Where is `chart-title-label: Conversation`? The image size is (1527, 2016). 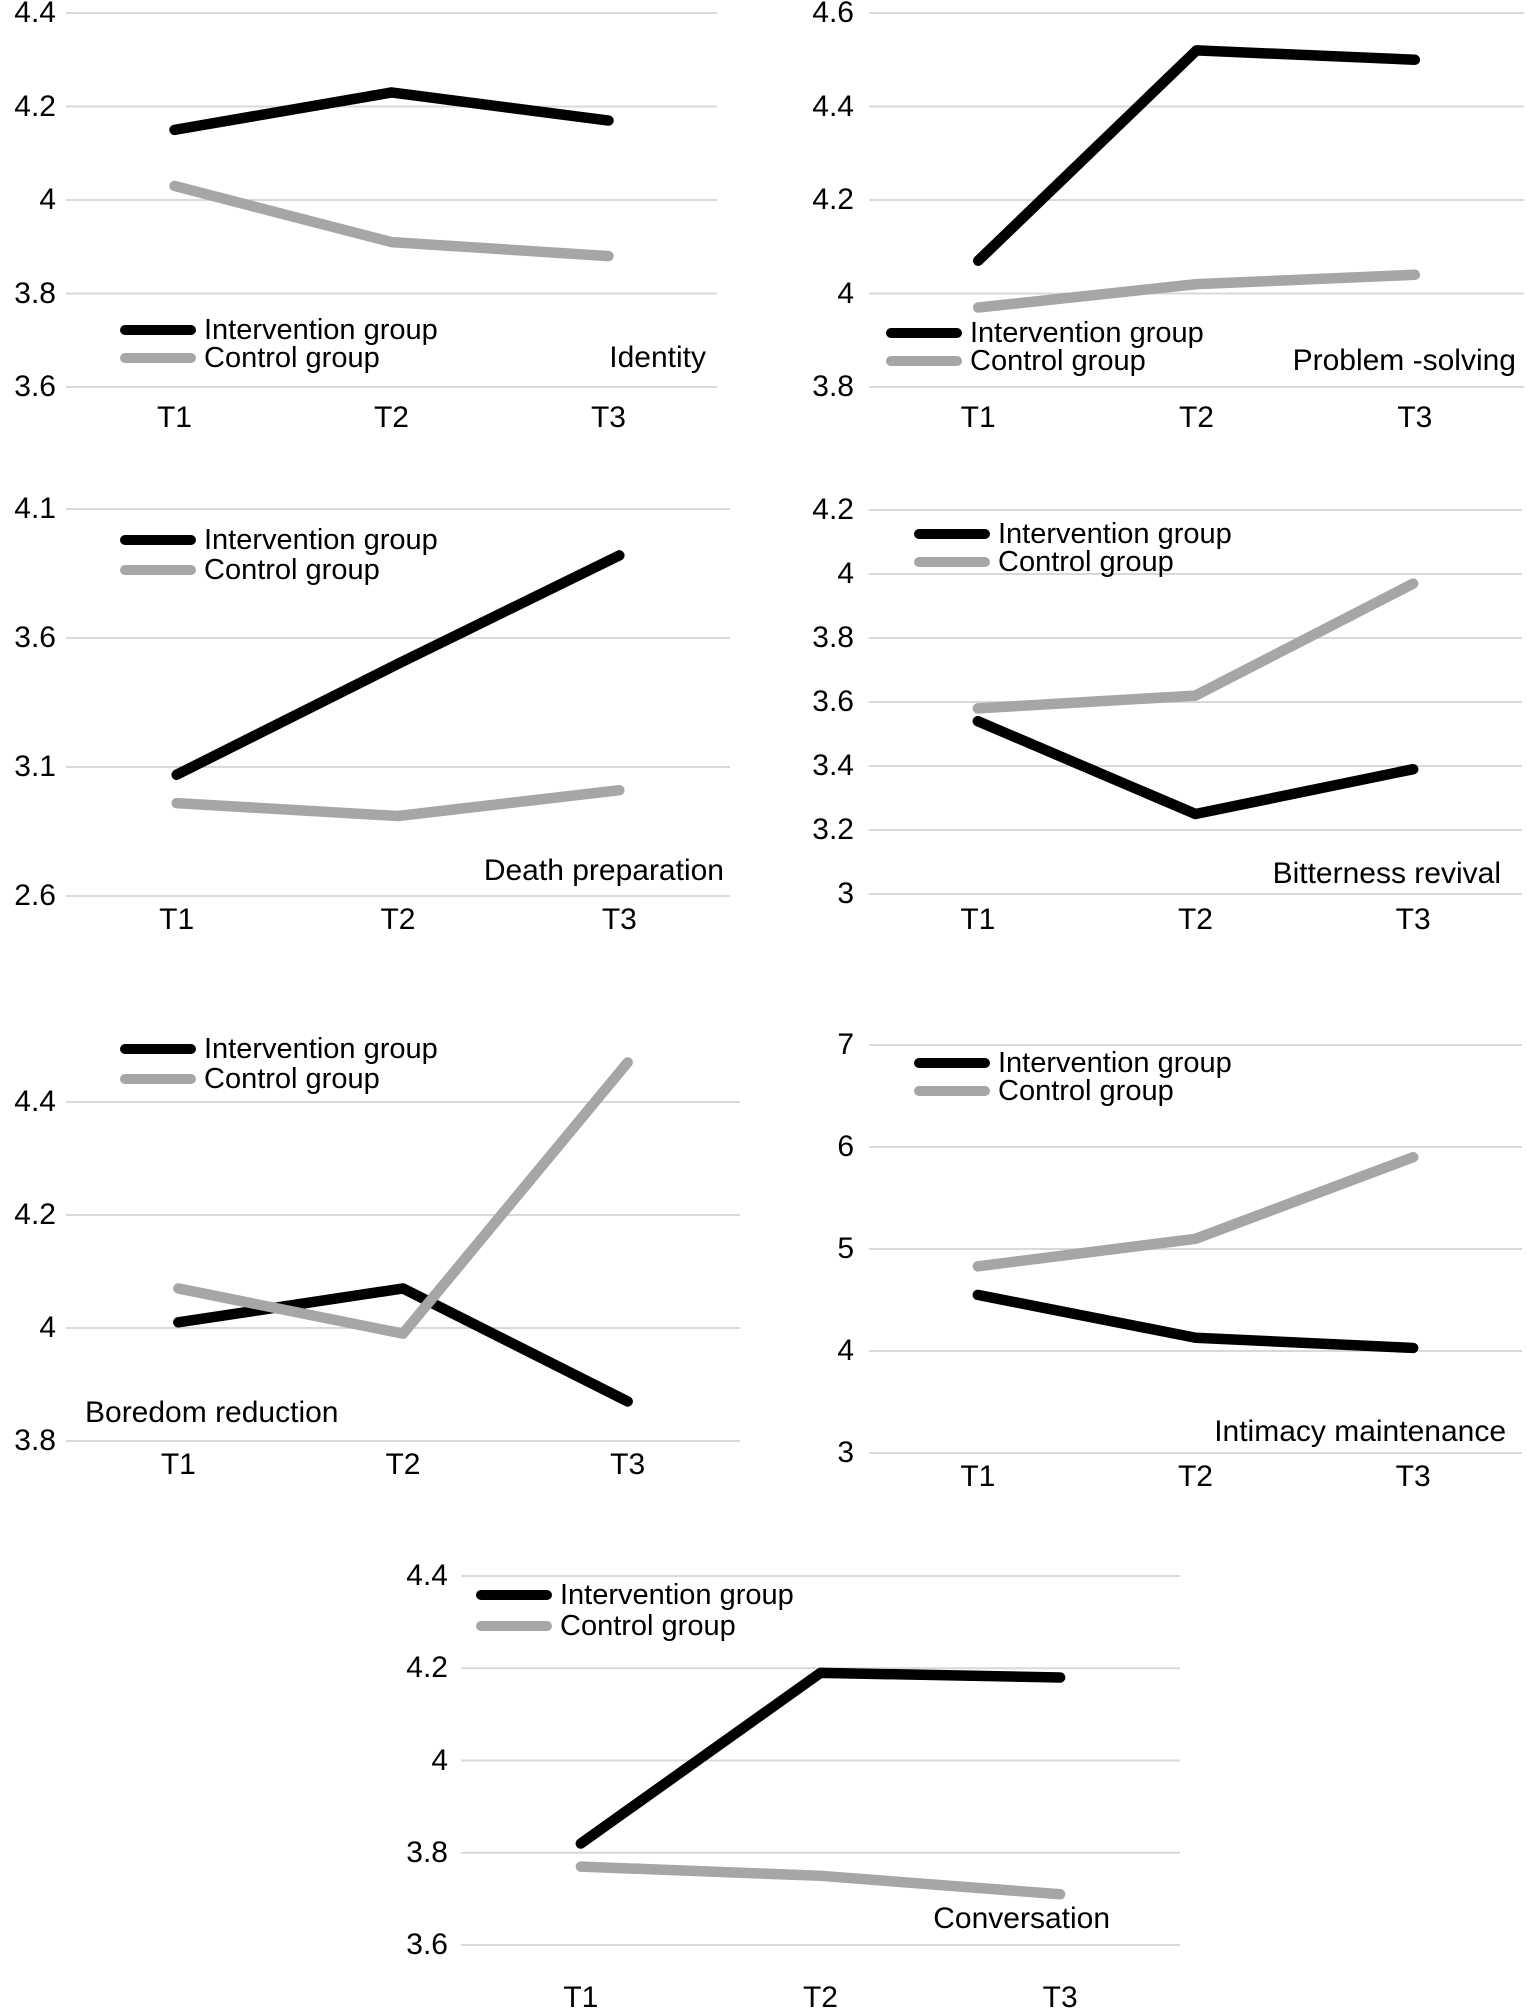
chart-title-label: Conversation is located at coordinates (1021, 1918).